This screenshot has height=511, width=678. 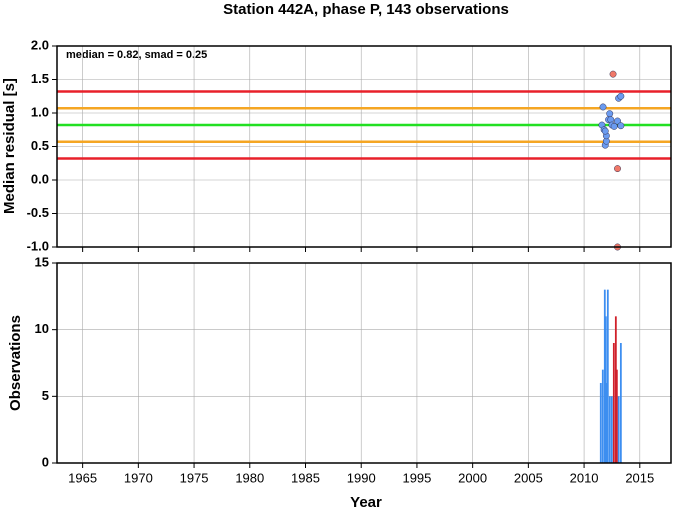 I want to click on y-tick-label: 5, so click(x=45, y=395).